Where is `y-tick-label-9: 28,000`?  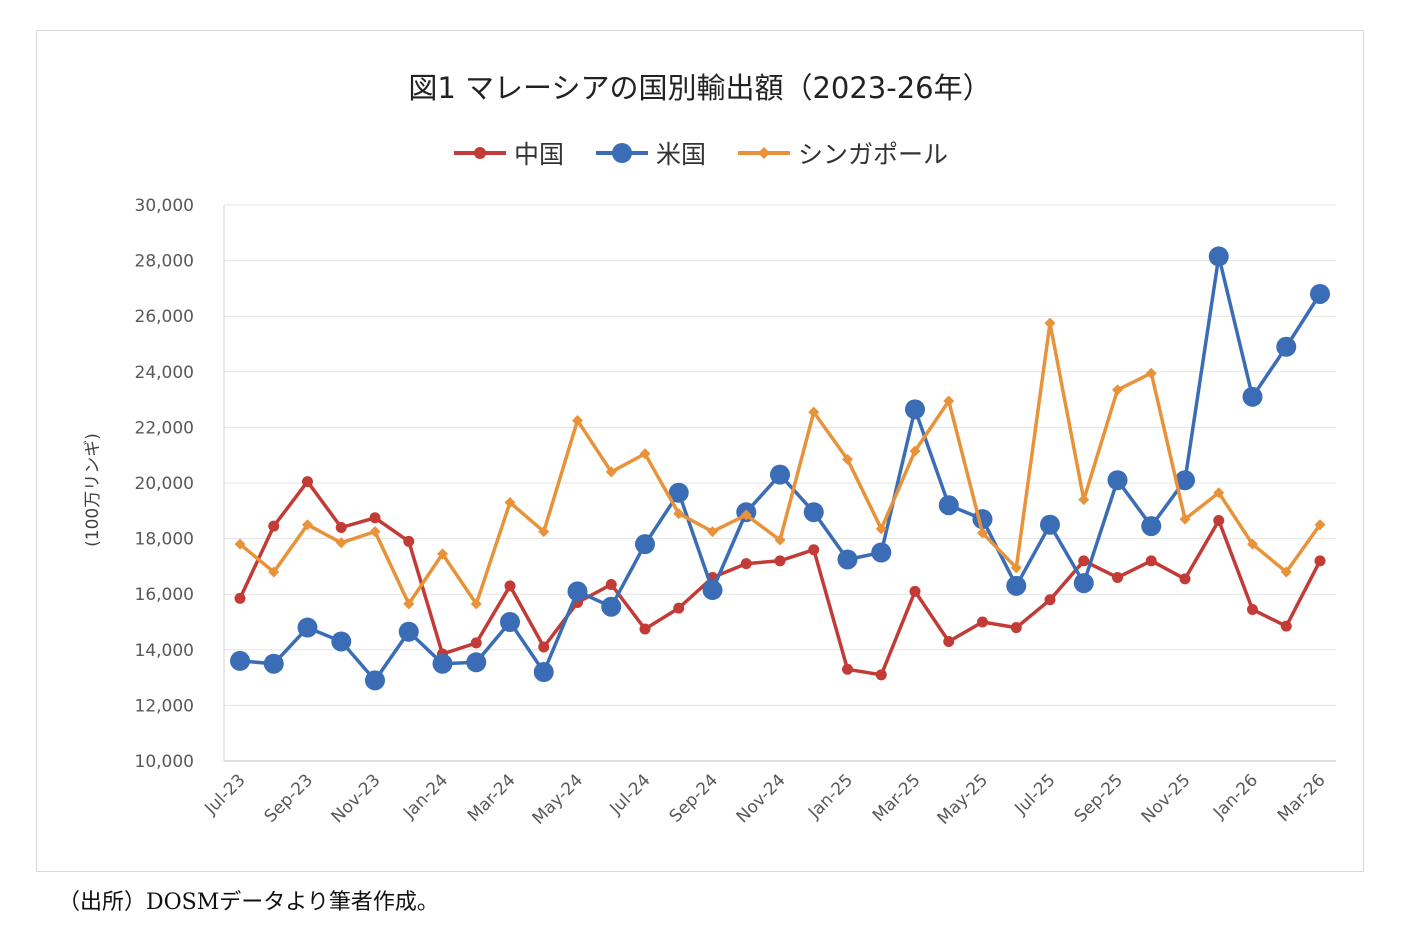 y-tick-label-9: 28,000 is located at coordinates (164, 262).